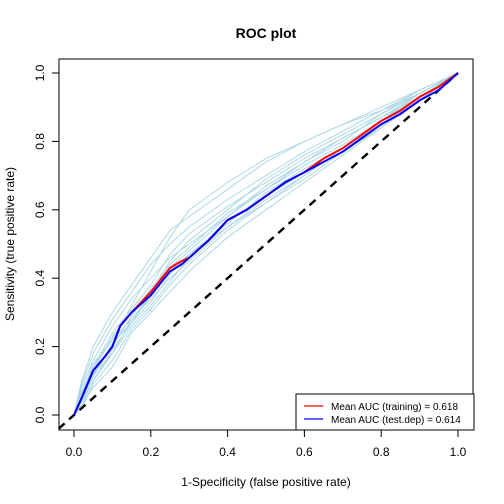 This screenshot has height=504, width=504. I want to click on x-tick-label: 0.8, so click(381, 452).